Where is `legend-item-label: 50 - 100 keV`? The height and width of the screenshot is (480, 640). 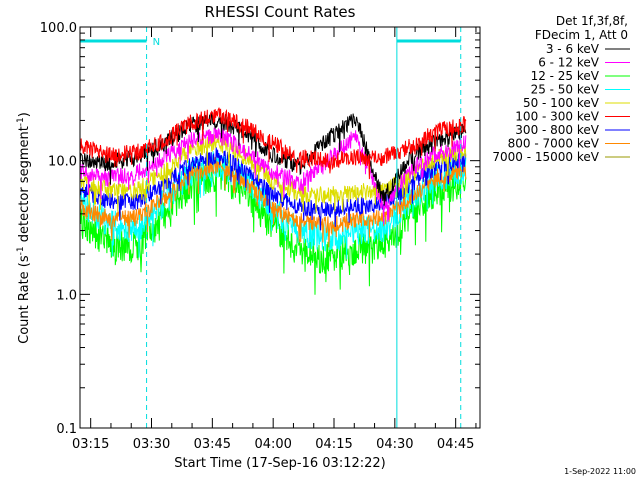
legend-item-label: 50 - 100 keV is located at coordinates (561, 103).